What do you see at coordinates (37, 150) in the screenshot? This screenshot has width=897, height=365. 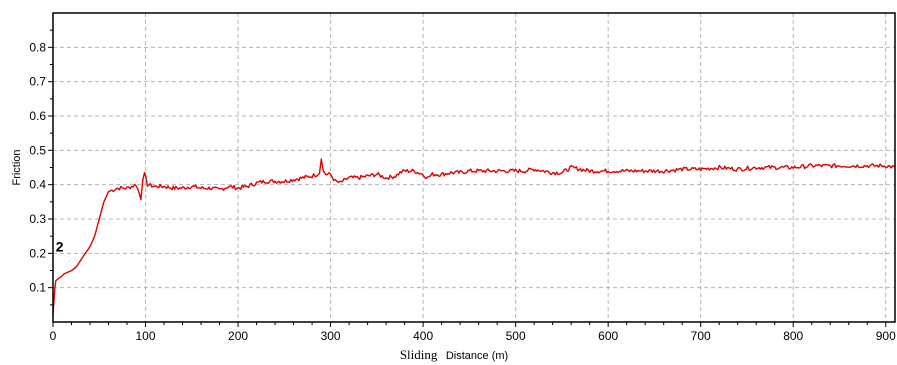 I see `y-tick-label: 0.5` at bounding box center [37, 150].